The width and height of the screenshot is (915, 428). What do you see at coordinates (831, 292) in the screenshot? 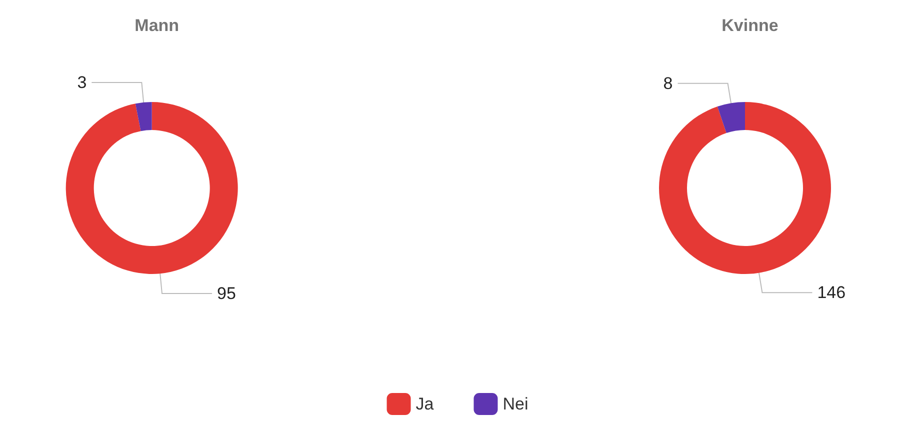
I see `data-label: 146` at bounding box center [831, 292].